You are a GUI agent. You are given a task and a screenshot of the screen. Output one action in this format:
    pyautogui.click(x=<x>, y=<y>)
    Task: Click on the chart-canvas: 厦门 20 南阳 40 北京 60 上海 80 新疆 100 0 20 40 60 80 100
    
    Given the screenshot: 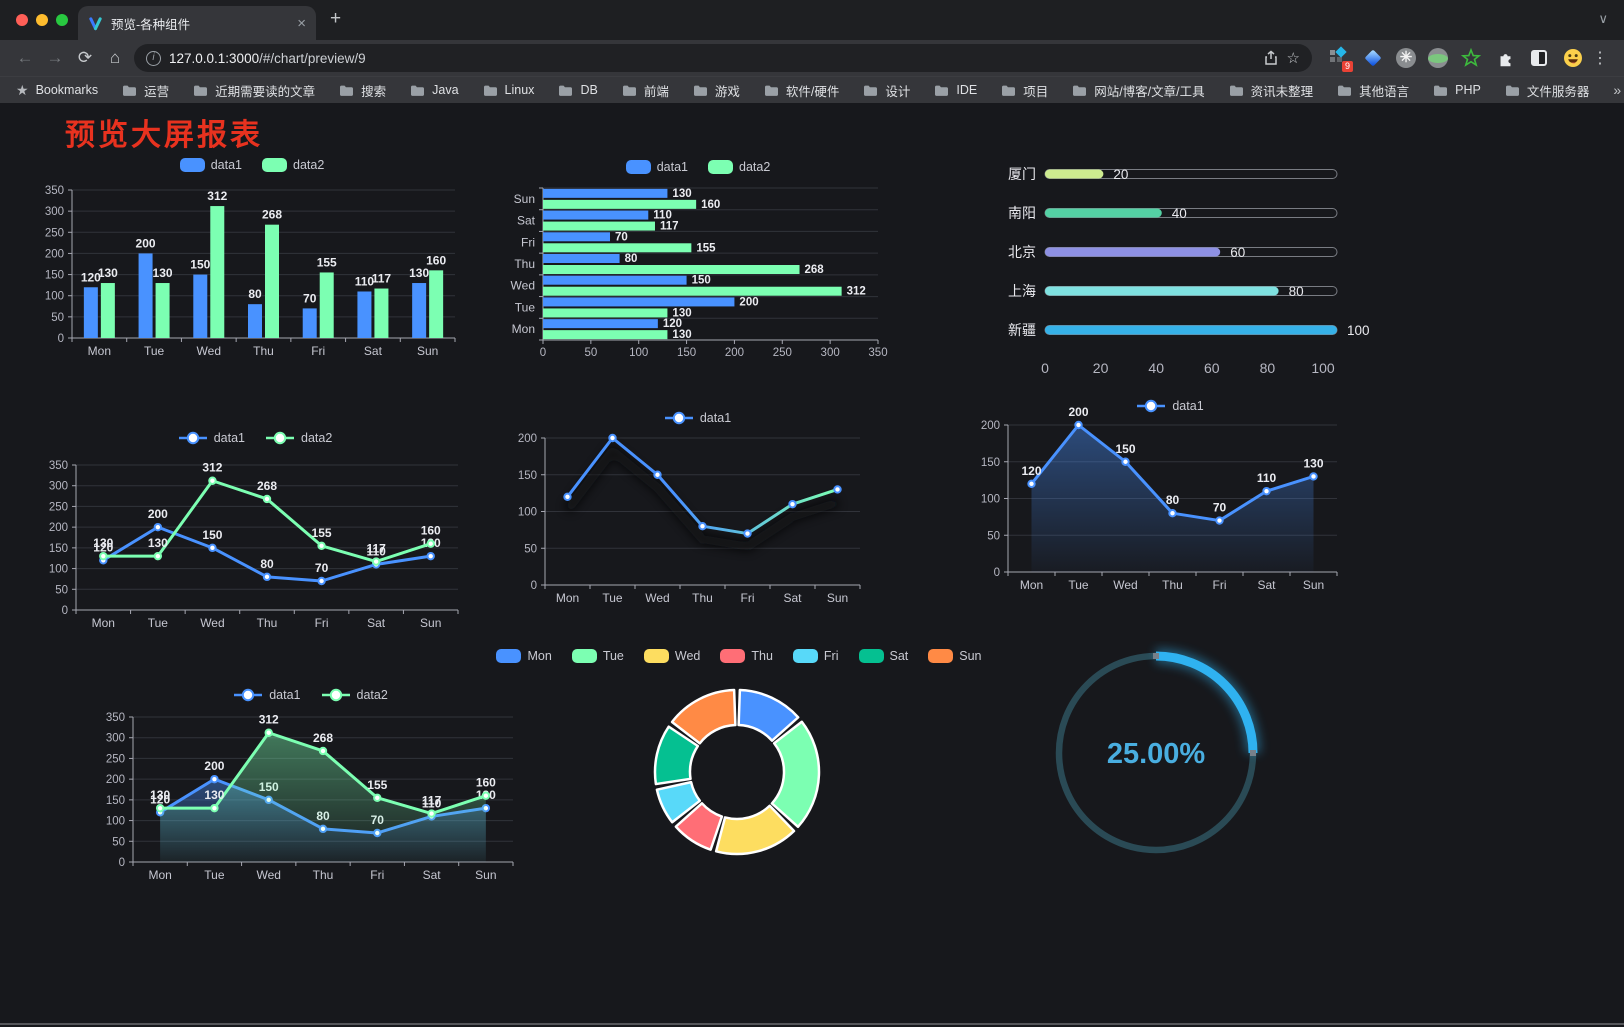 What is the action you would take?
    pyautogui.click(x=1182, y=272)
    